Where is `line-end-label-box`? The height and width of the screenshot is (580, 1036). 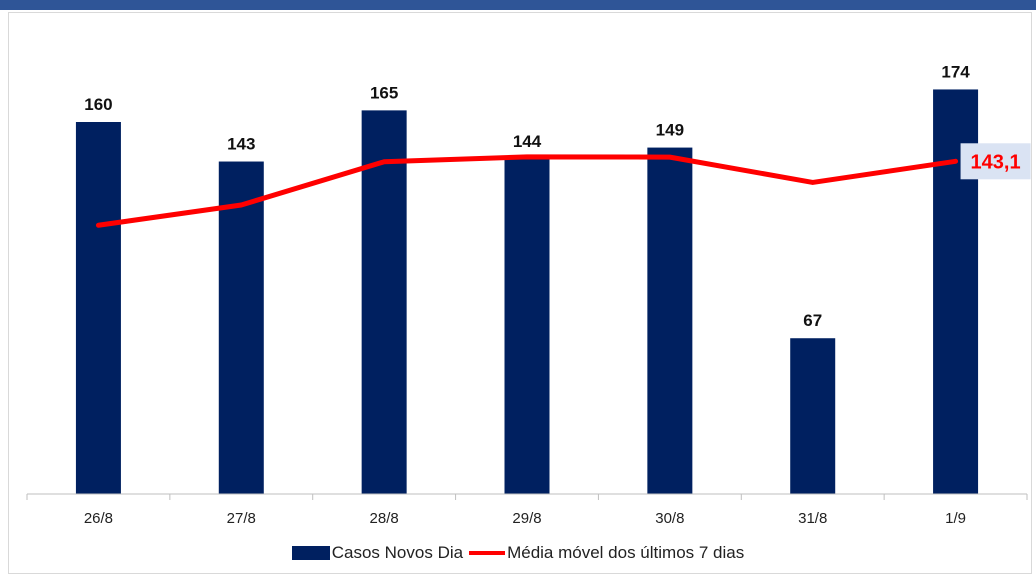 line-end-label-box is located at coordinates (995, 161).